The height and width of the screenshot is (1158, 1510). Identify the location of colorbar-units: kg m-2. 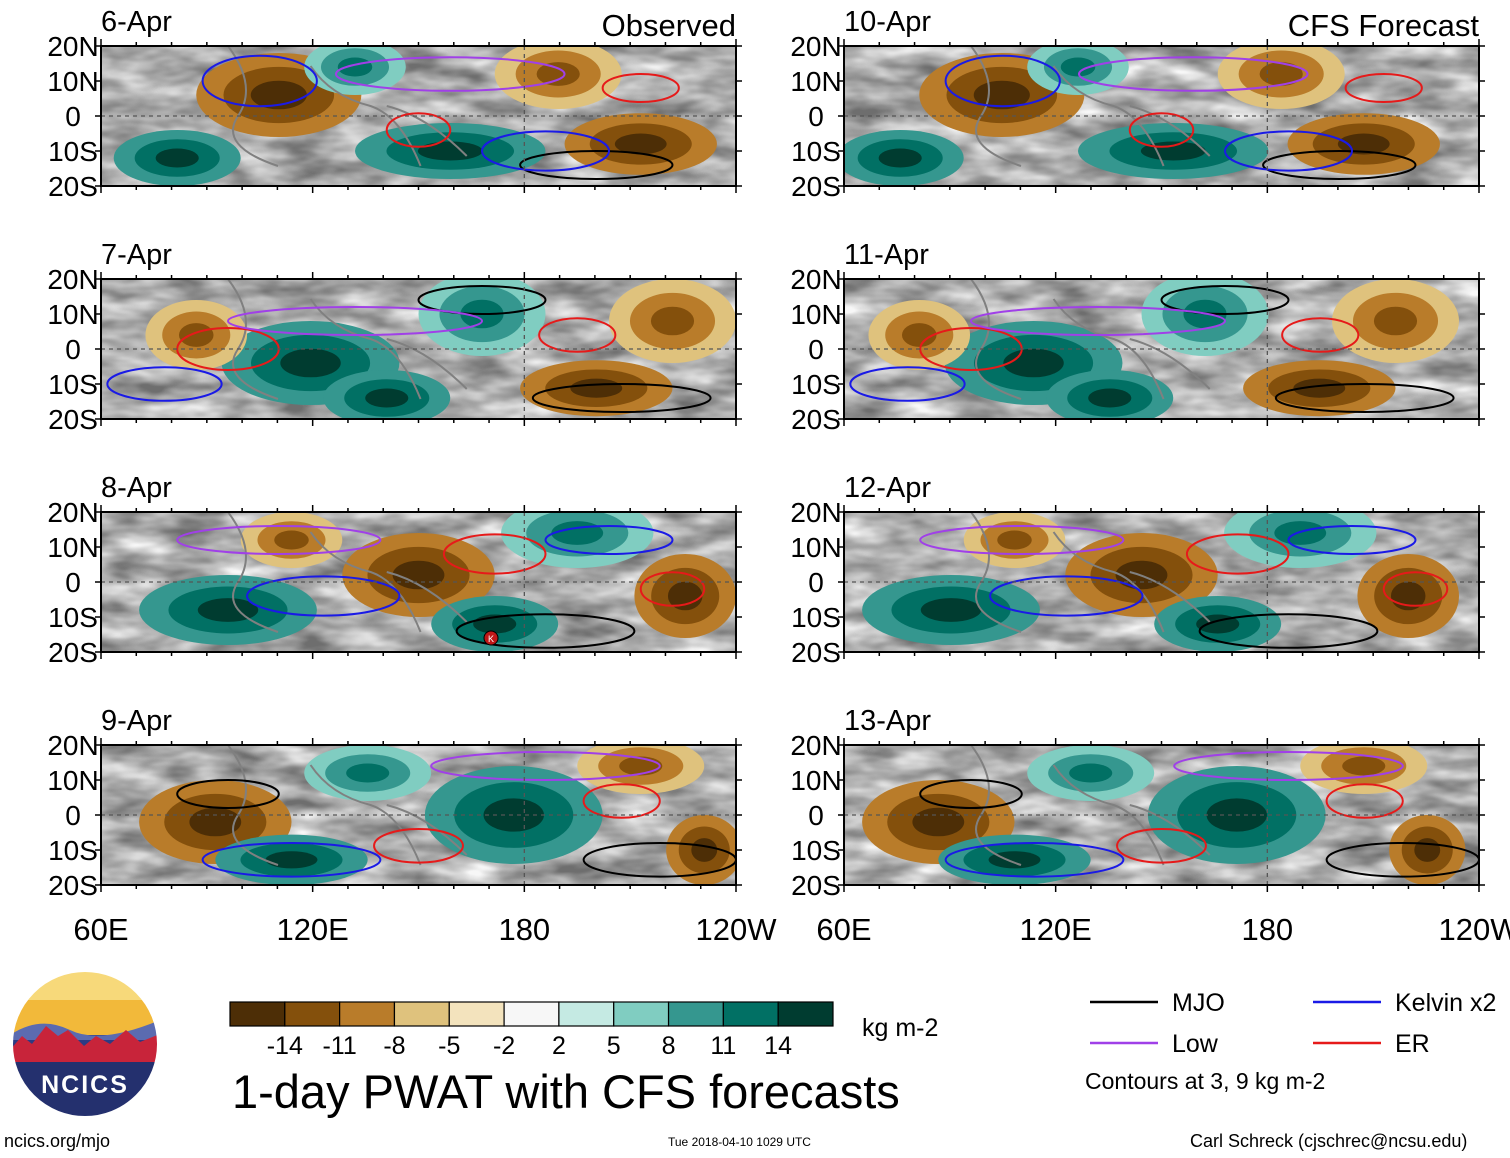
(900, 1028).